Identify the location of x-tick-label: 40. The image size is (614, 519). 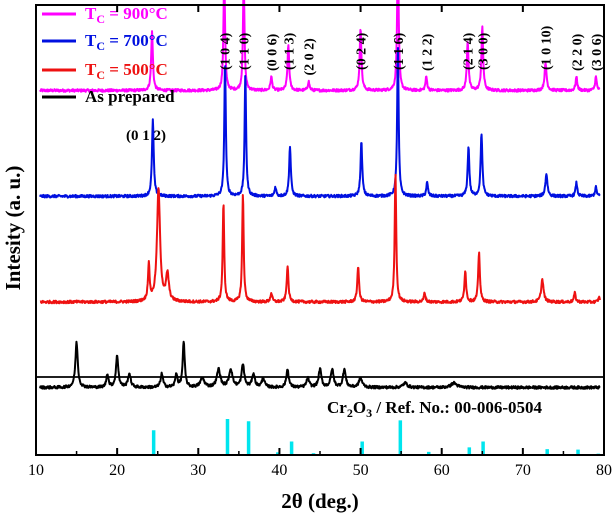
(279, 470).